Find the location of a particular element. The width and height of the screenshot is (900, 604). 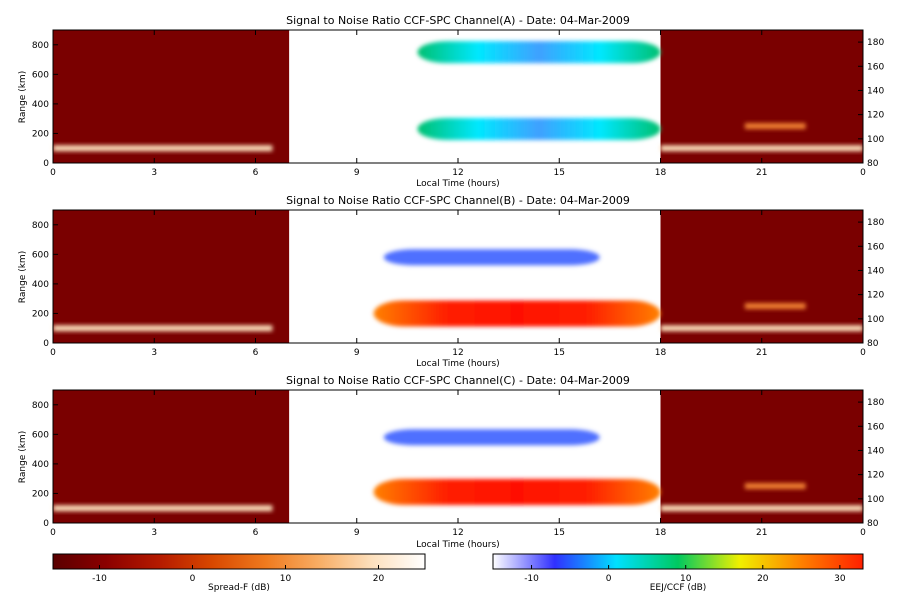

colorbar-eej-ccf: -10 0 10 20 30 EEJ/CCF (dB) is located at coordinates (678, 573).